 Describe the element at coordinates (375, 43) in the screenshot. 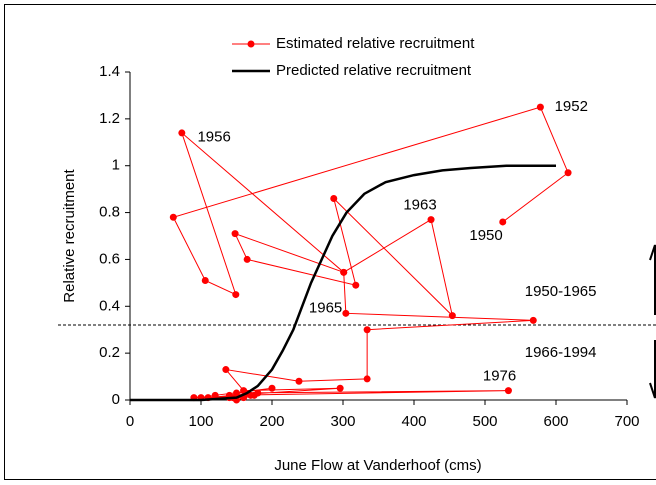

I see `legend-label: Estimated relative recruitment` at that location.